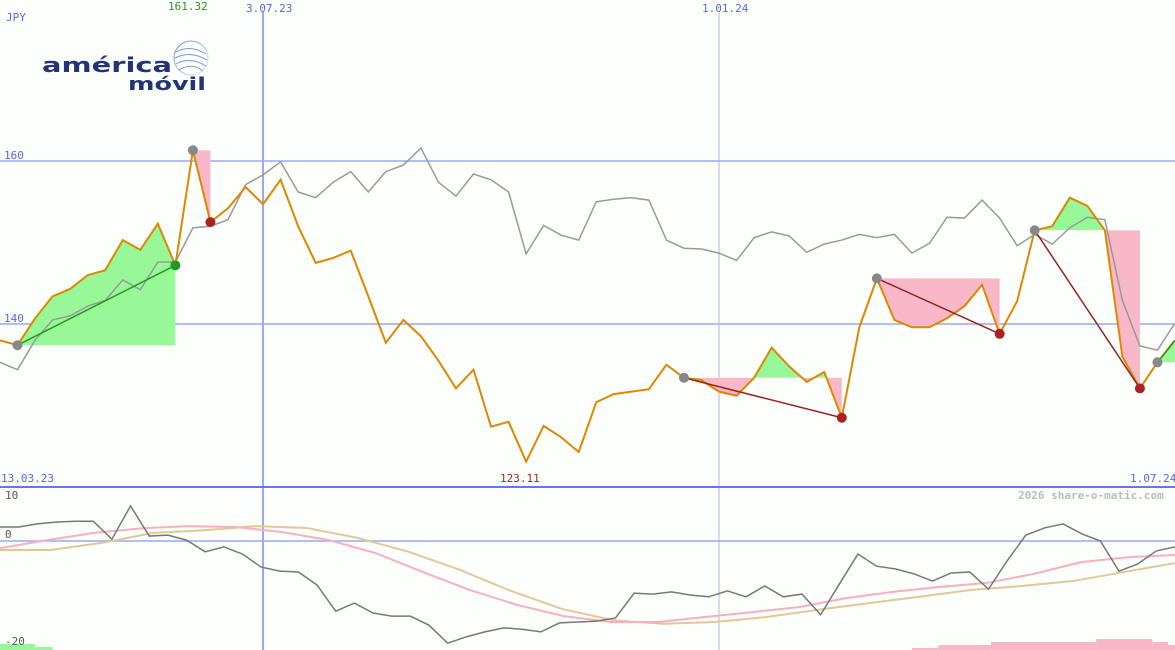 The image size is (1175, 650). What do you see at coordinates (8, 534) in the screenshot?
I see `osc-tick-0: 0` at bounding box center [8, 534].